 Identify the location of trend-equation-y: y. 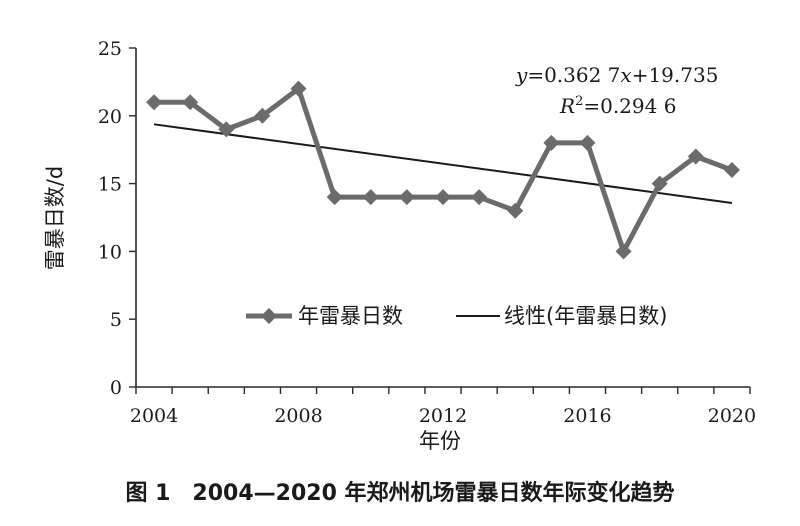
(521, 75).